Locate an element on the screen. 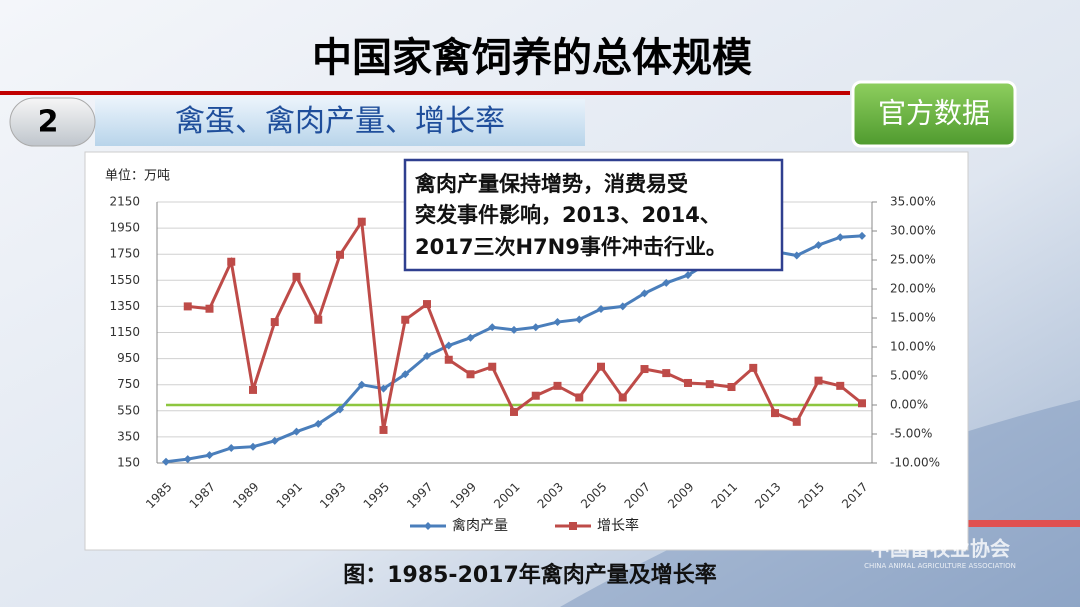 The height and width of the screenshot is (607, 1080). divider is located at coordinates (425, 93).